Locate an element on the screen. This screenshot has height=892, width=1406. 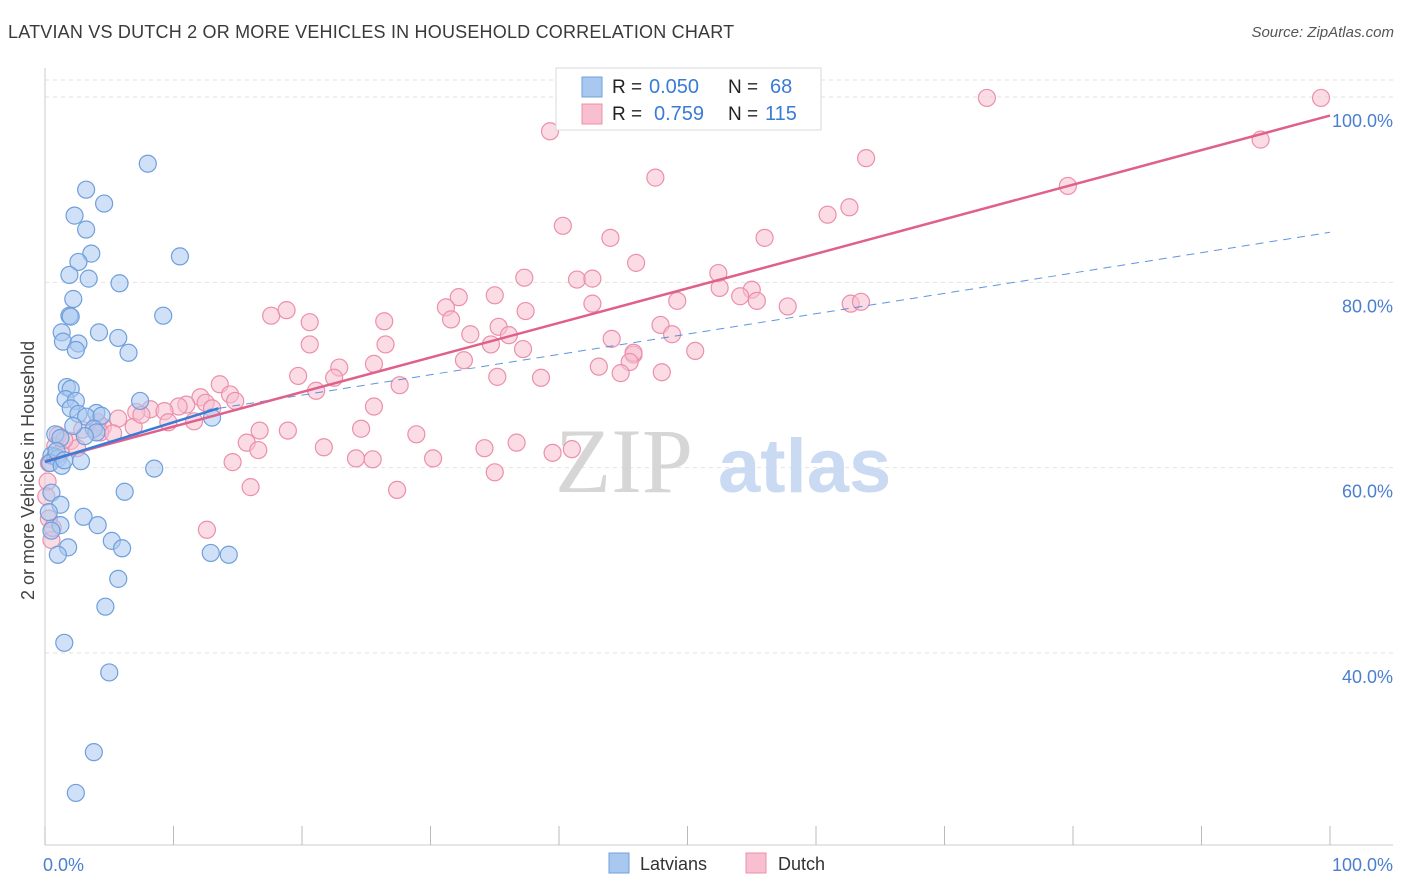
bottom-legend: Latvians Dutch is located at coordinates (716, 863).